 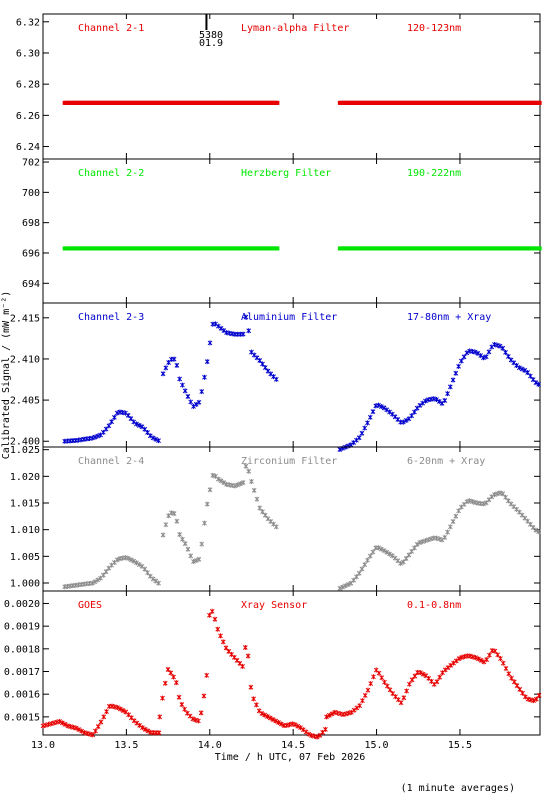 I want to click on x-tick-label: 14.0, so click(x=210, y=745).